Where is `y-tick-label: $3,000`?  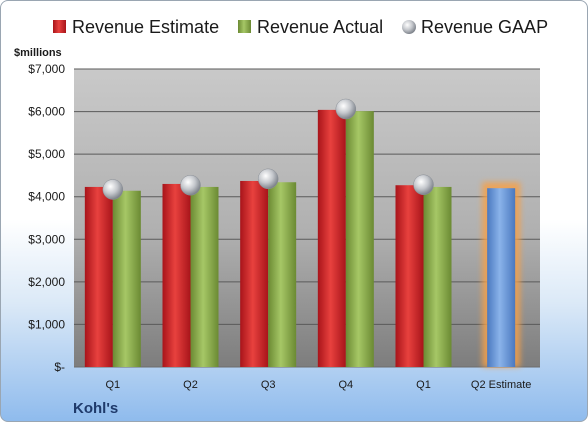 y-tick-label: $3,000 is located at coordinates (46, 239).